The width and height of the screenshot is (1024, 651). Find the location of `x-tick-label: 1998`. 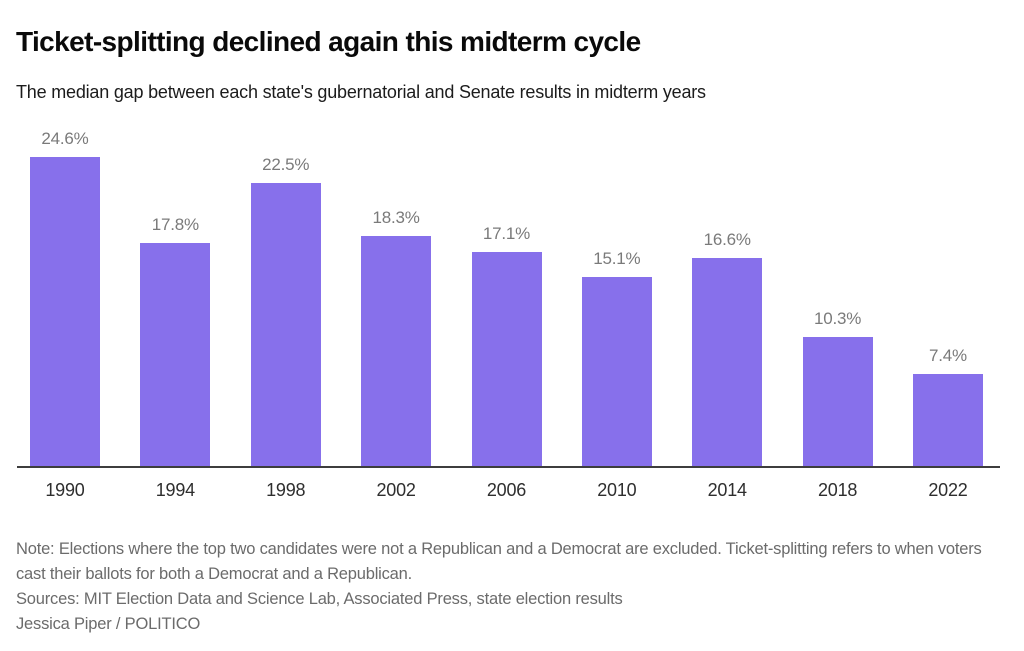

x-tick-label: 1998 is located at coordinates (286, 490).